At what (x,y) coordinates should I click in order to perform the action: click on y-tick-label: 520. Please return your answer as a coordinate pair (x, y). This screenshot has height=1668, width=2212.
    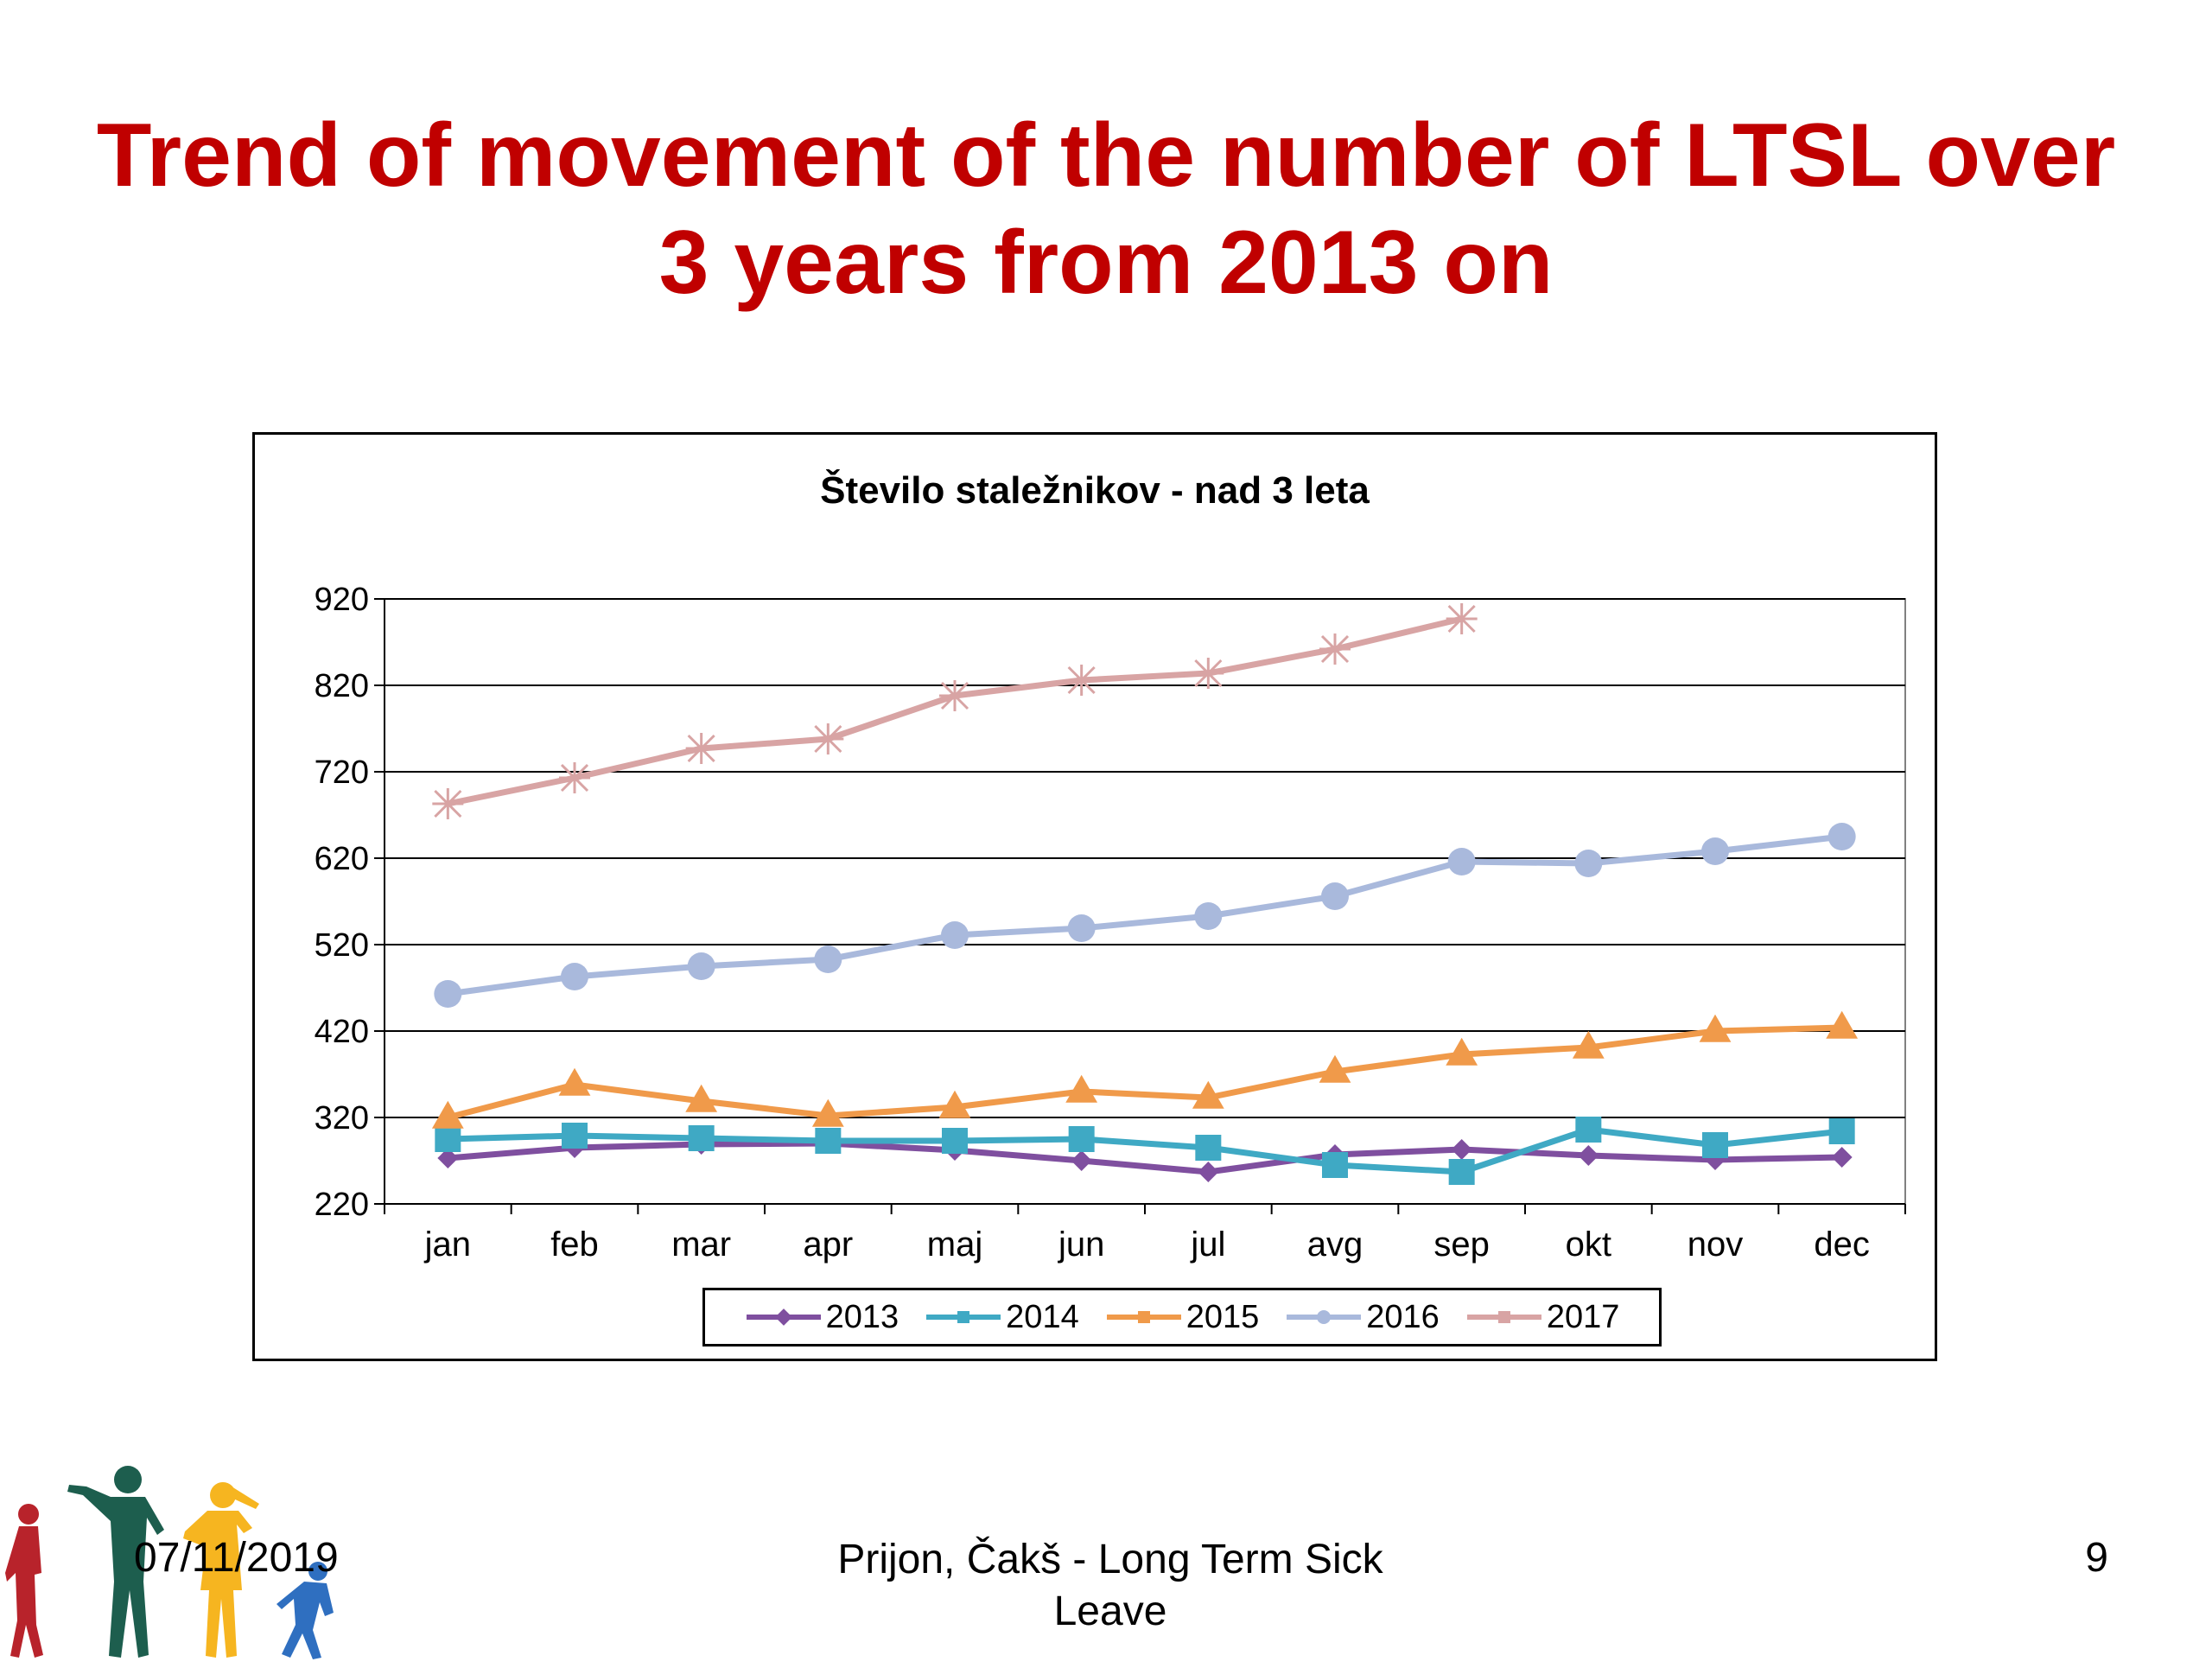
    Looking at the image, I should click on (342, 945).